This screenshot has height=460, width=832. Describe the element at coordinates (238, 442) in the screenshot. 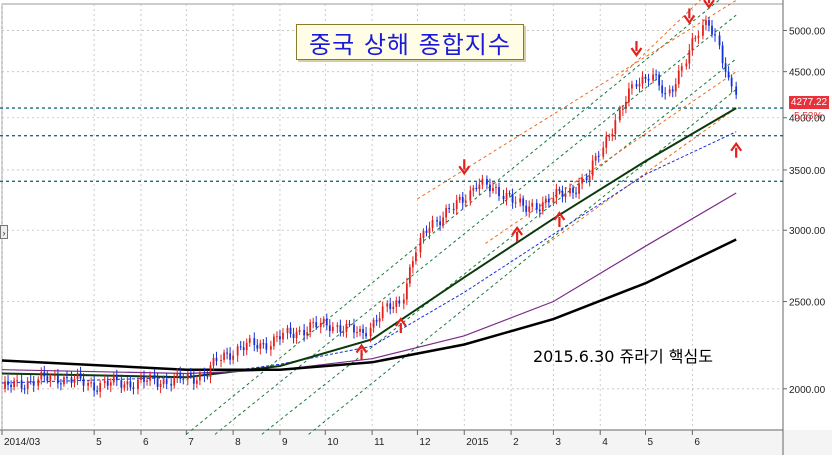

I see `x-tick-label: 8` at that location.